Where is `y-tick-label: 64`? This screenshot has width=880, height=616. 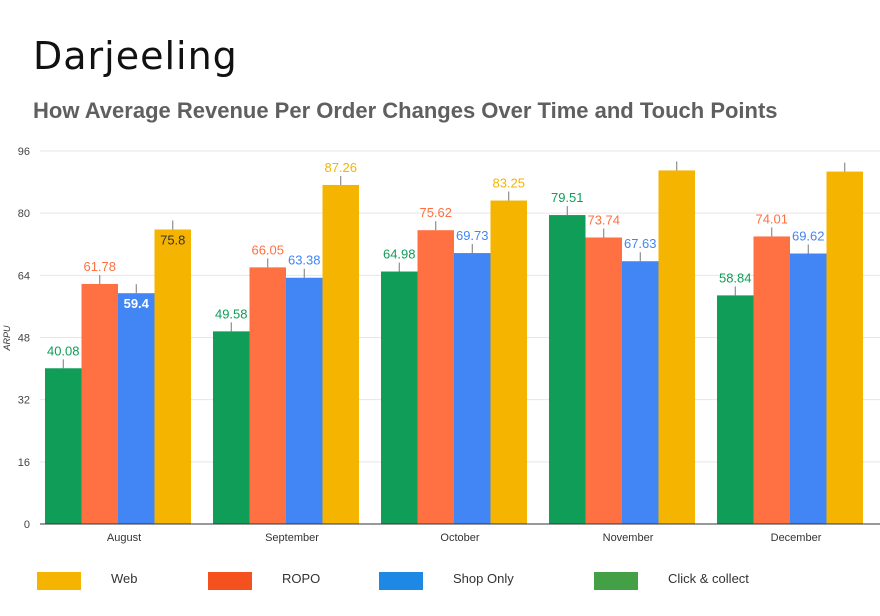
y-tick-label: 64 is located at coordinates (24, 276).